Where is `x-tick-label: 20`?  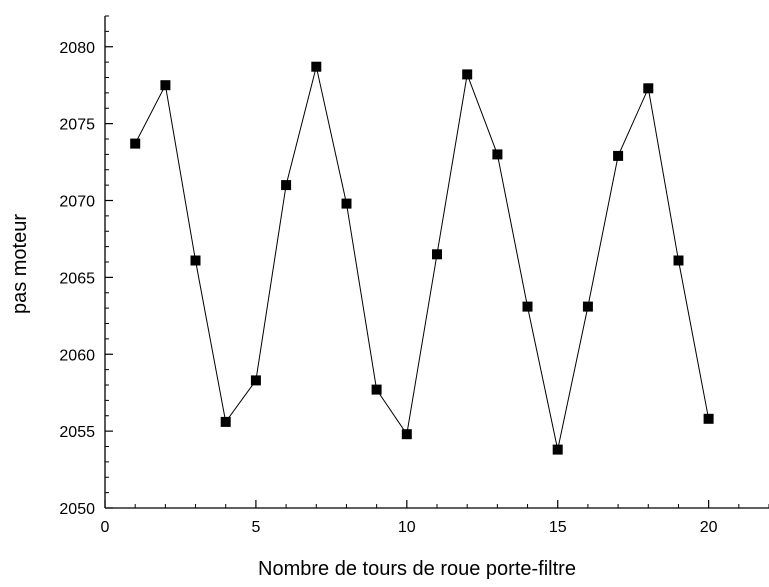
x-tick-label: 20 is located at coordinates (709, 527).